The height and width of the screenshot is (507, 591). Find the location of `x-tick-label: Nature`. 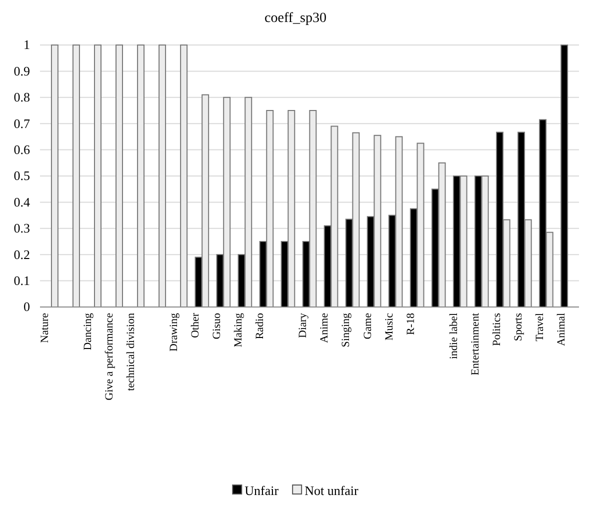

x-tick-label: Nature is located at coordinates (44, 327).